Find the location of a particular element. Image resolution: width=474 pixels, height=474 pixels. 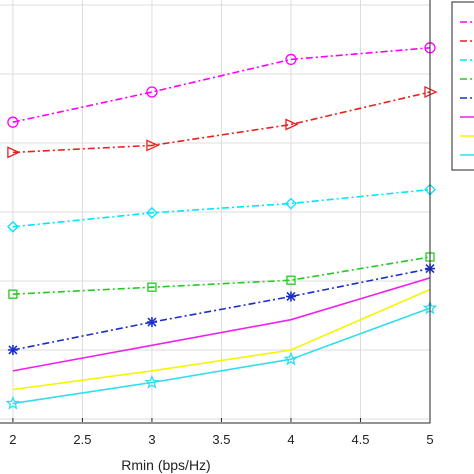

x-tick-label: 2 is located at coordinates (12, 439).